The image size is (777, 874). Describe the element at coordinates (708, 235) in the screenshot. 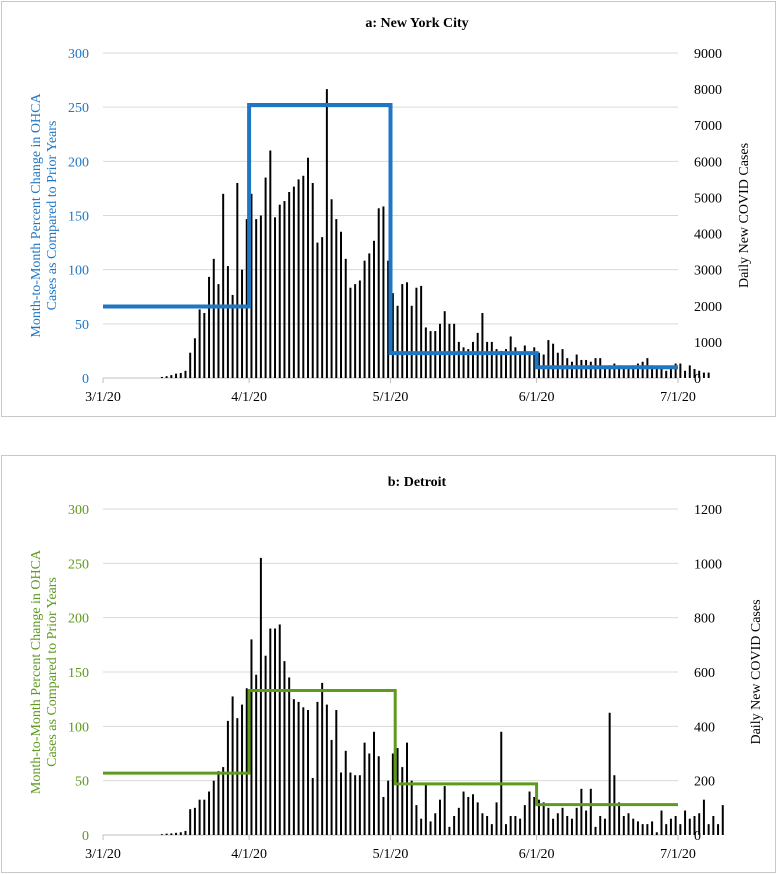

I see `right-tick-label: 4000` at that location.